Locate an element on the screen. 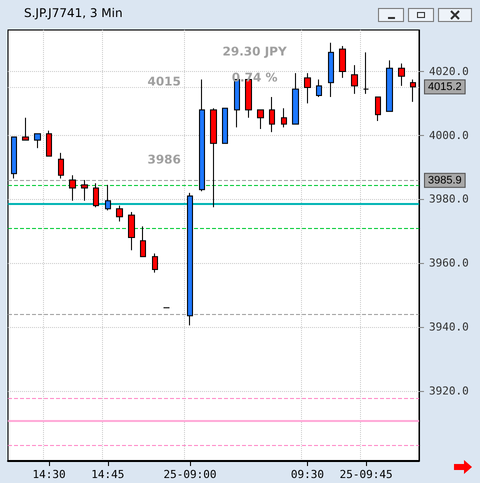 The height and width of the screenshot is (483, 480). y-tick-label: 3960.0 is located at coordinates (449, 263).